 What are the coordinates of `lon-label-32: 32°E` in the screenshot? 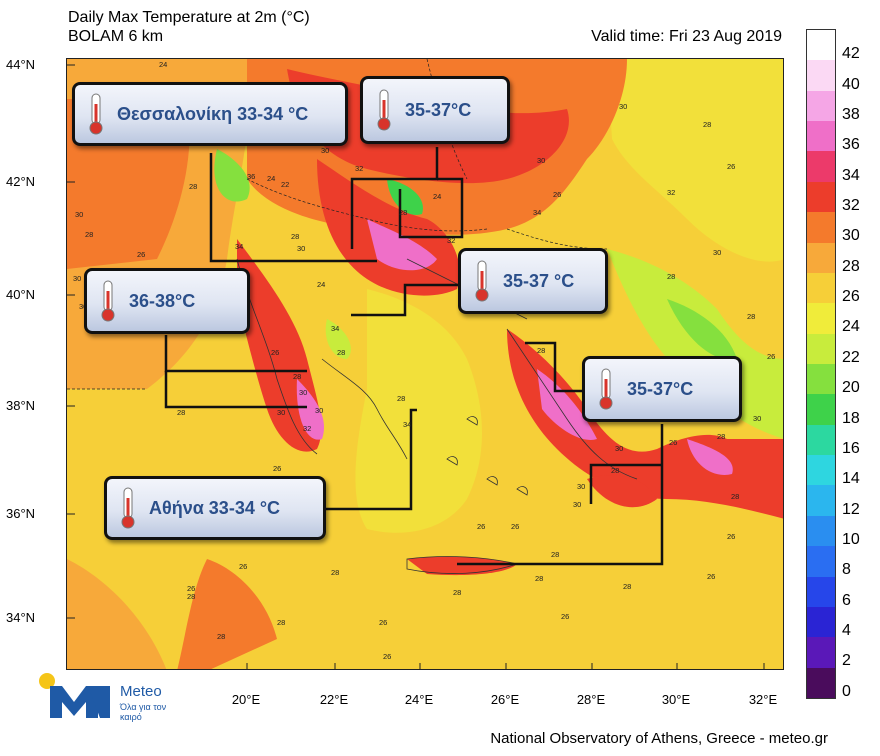 It's located at (763, 699).